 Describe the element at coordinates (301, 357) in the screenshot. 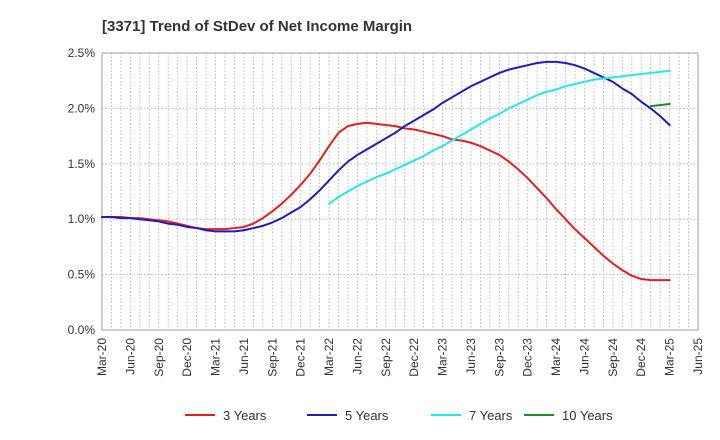

I see `x-tick-label: Dec-21` at that location.